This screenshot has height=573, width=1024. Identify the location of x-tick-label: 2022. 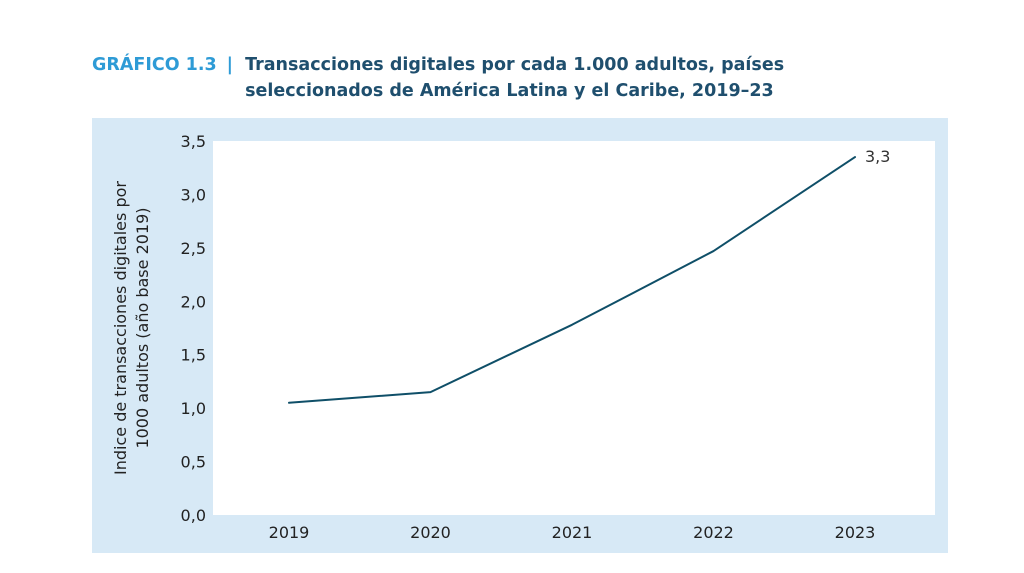
(713, 532).